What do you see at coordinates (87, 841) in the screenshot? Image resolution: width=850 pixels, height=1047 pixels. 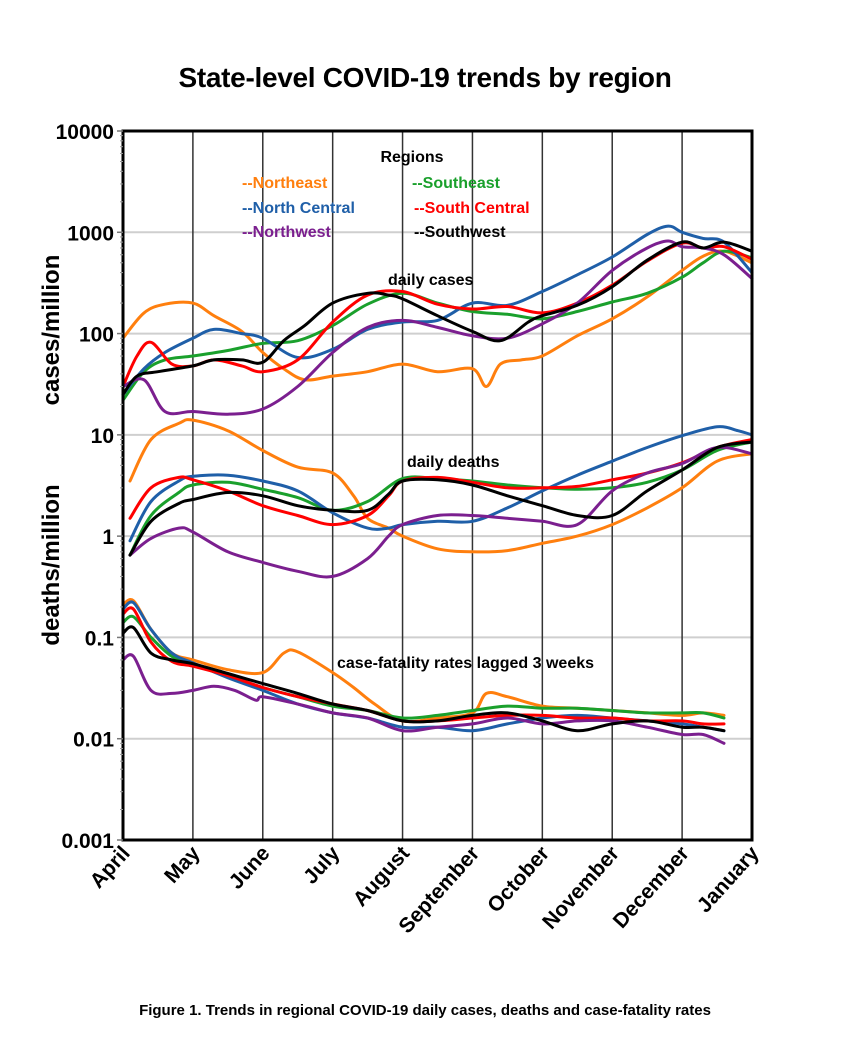 I see `y-tick-label: 0.001` at bounding box center [87, 841].